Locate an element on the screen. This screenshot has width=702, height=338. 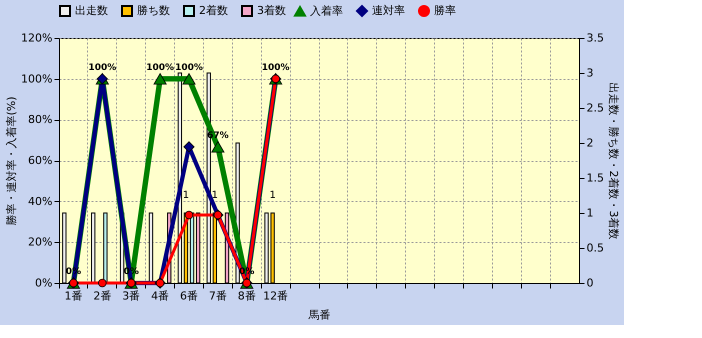
y2-tick-label: 3 is located at coordinates (590, 73).